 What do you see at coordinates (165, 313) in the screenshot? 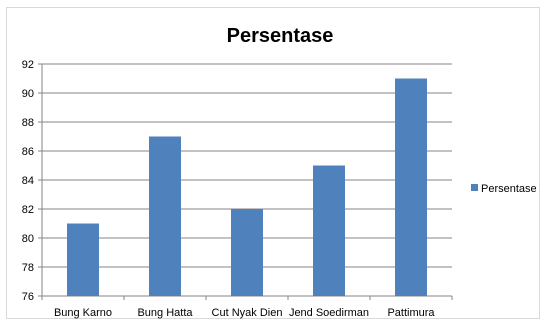
I see `x-tick-label: Bung Hatta` at bounding box center [165, 313].